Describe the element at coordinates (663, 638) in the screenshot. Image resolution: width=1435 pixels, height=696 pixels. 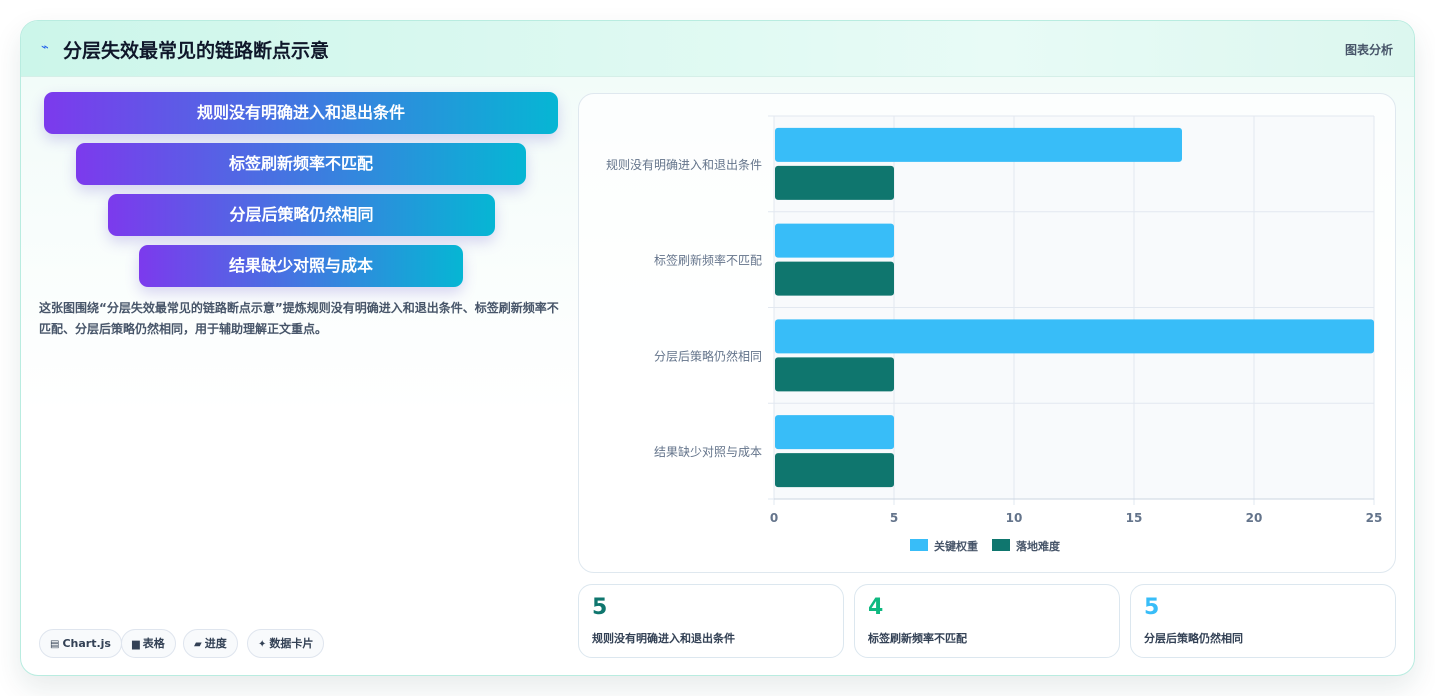
I see `stat-label: 规则没有明确进入和退出条件` at that location.